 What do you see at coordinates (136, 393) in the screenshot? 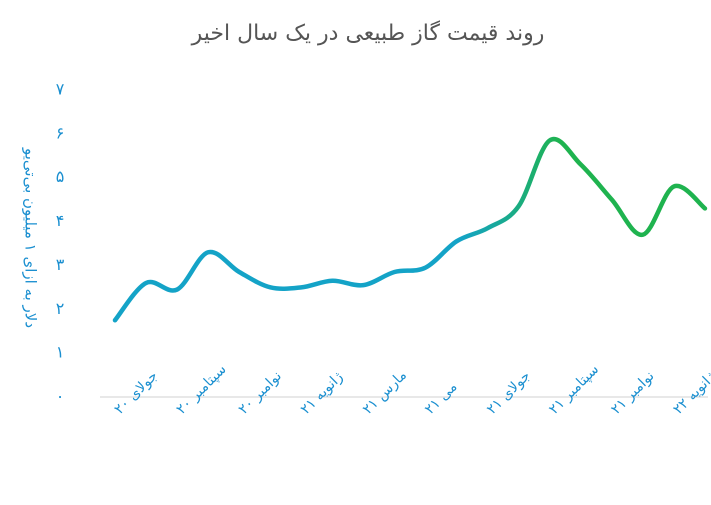
I see `x-tick-label: جولای ۲۰` at bounding box center [136, 393].